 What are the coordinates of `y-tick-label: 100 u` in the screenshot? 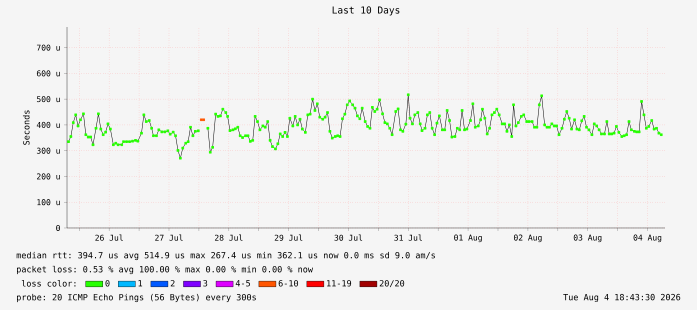 It's located at (48, 202).